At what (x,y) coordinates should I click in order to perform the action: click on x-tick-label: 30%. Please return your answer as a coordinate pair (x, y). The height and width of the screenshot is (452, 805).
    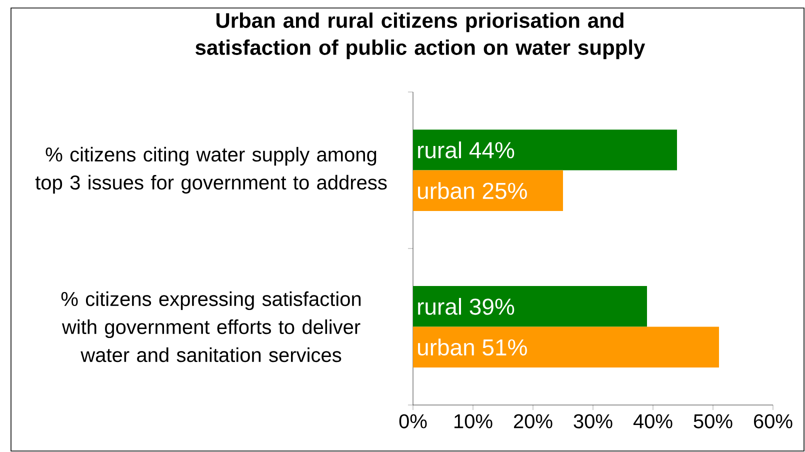
    Looking at the image, I should click on (593, 421).